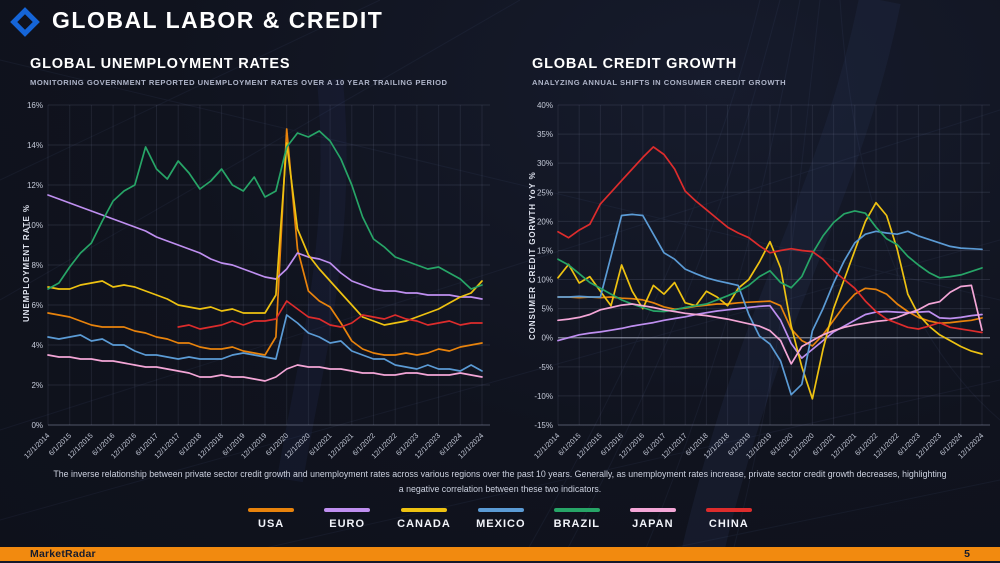  I want to click on svg-text: 14%, so click(35, 145).